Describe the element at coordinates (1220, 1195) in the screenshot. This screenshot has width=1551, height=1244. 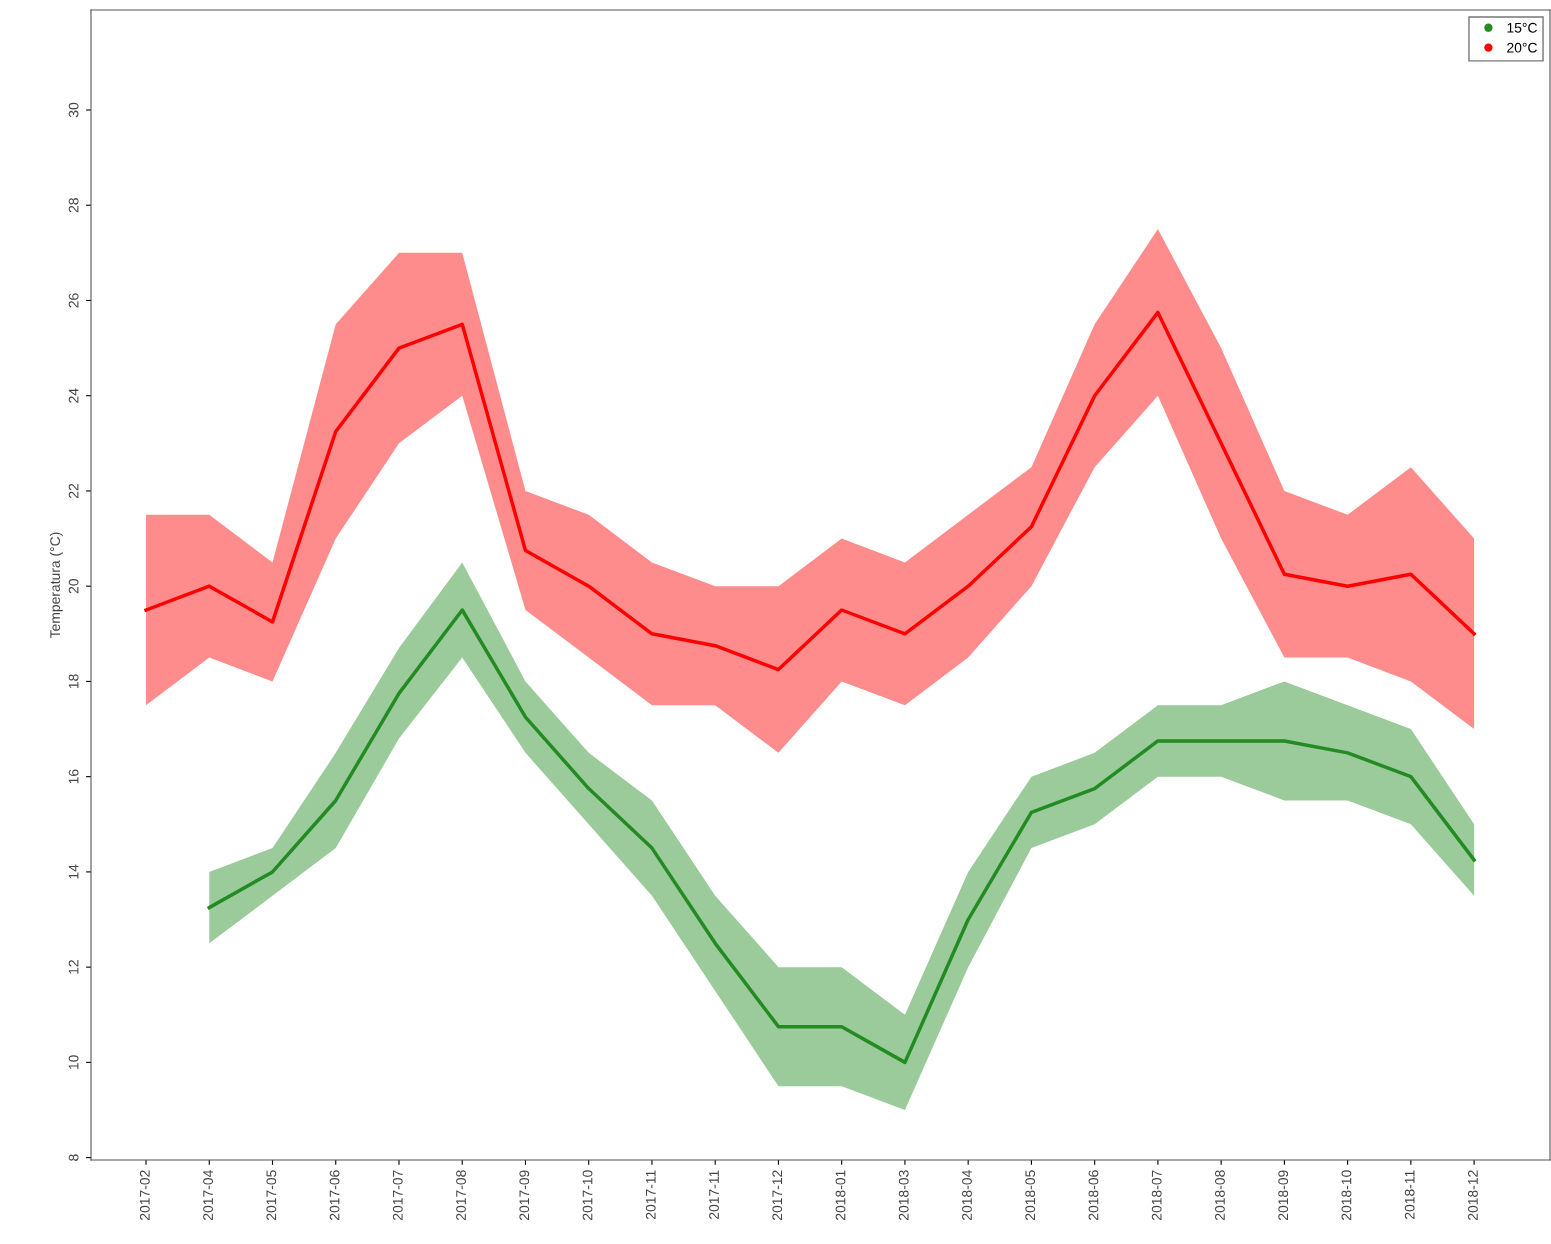
I see `x-tick-label: 2018-08` at that location.